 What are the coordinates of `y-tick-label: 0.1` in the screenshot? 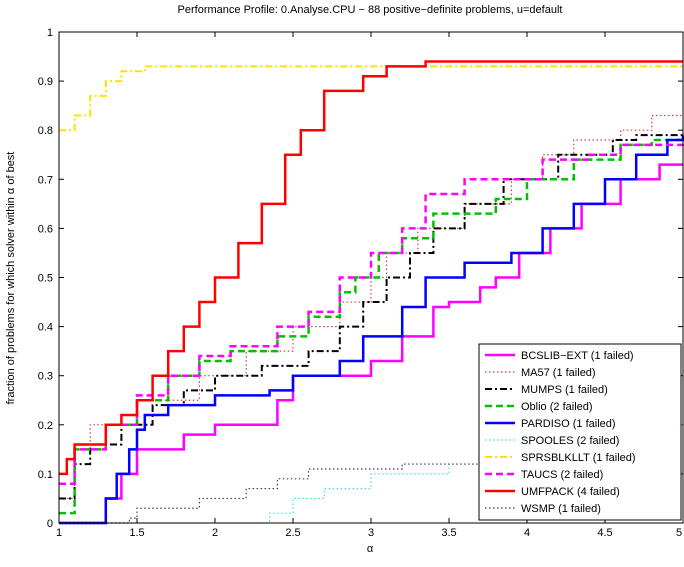 It's located at (45, 475).